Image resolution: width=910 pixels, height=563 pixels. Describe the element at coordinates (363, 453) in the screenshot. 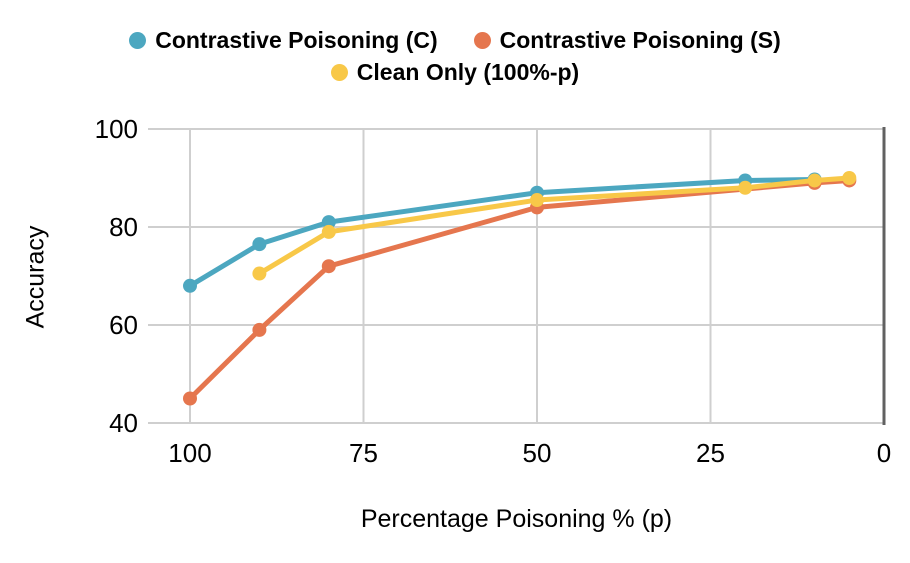

I see `x-tick-label: 75` at that location.